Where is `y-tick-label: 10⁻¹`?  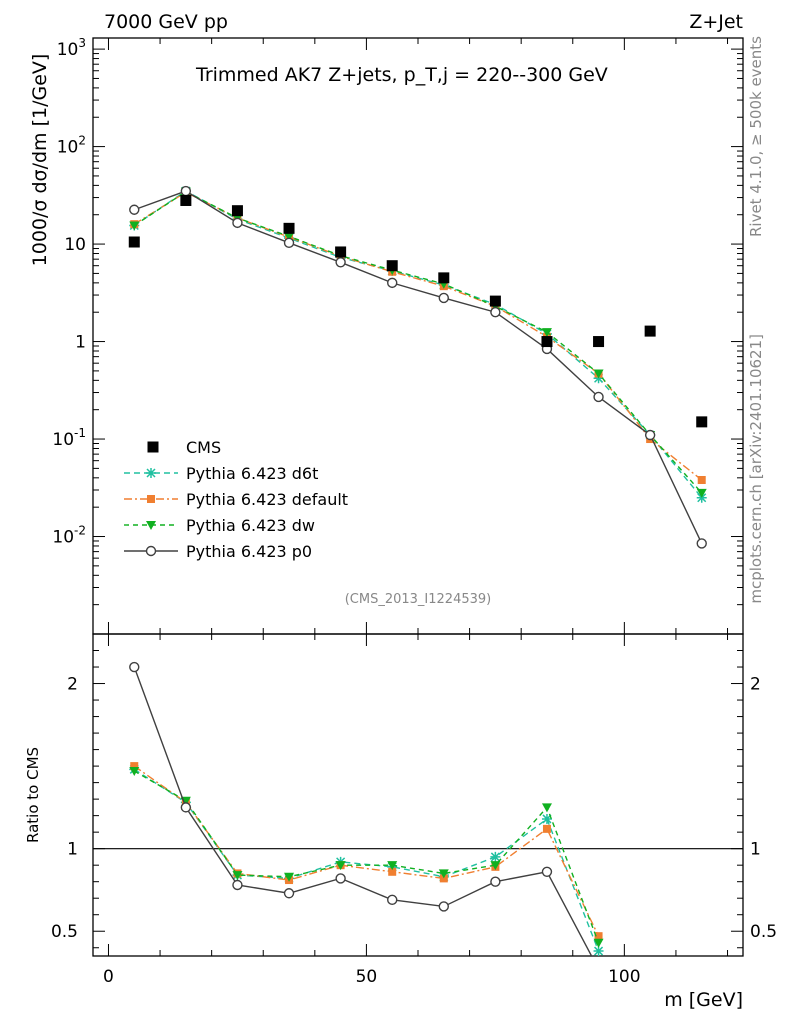 y-tick-label: 10⁻¹ is located at coordinates (69, 438).